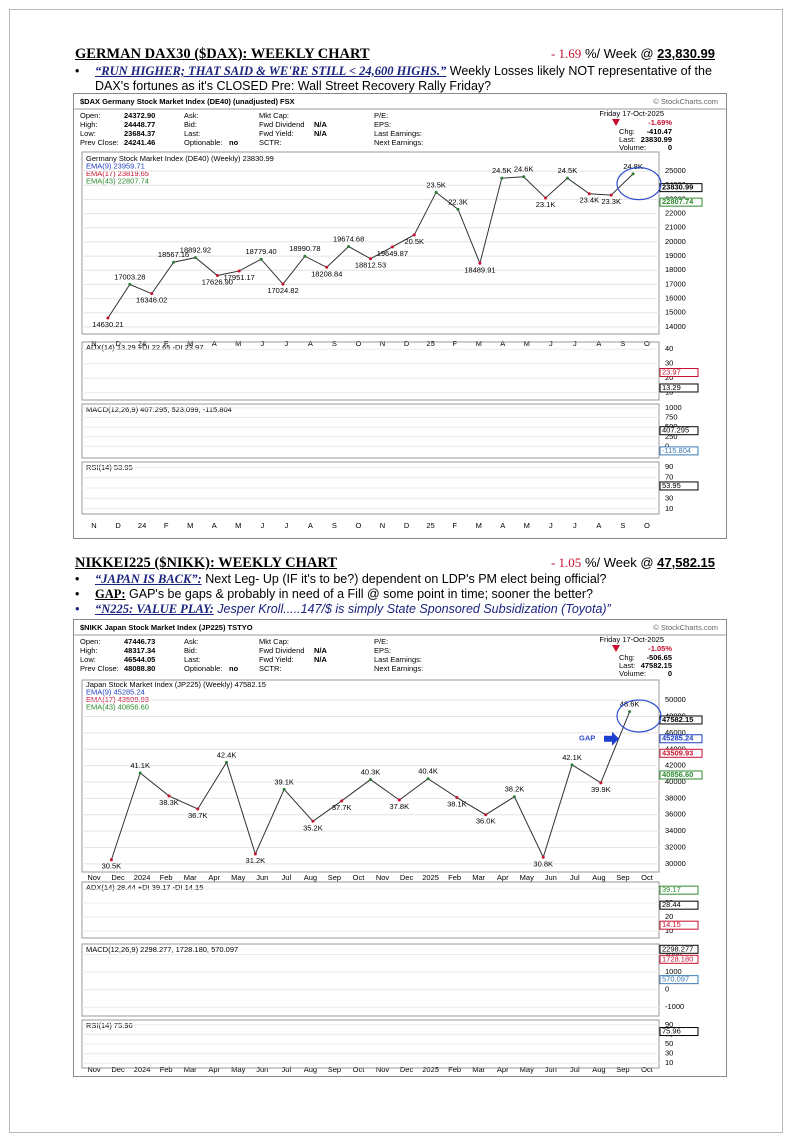 The width and height of the screenshot is (792, 1142). What do you see at coordinates (399, 806) in the screenshot?
I see `price-annotation: 37.8K` at bounding box center [399, 806].